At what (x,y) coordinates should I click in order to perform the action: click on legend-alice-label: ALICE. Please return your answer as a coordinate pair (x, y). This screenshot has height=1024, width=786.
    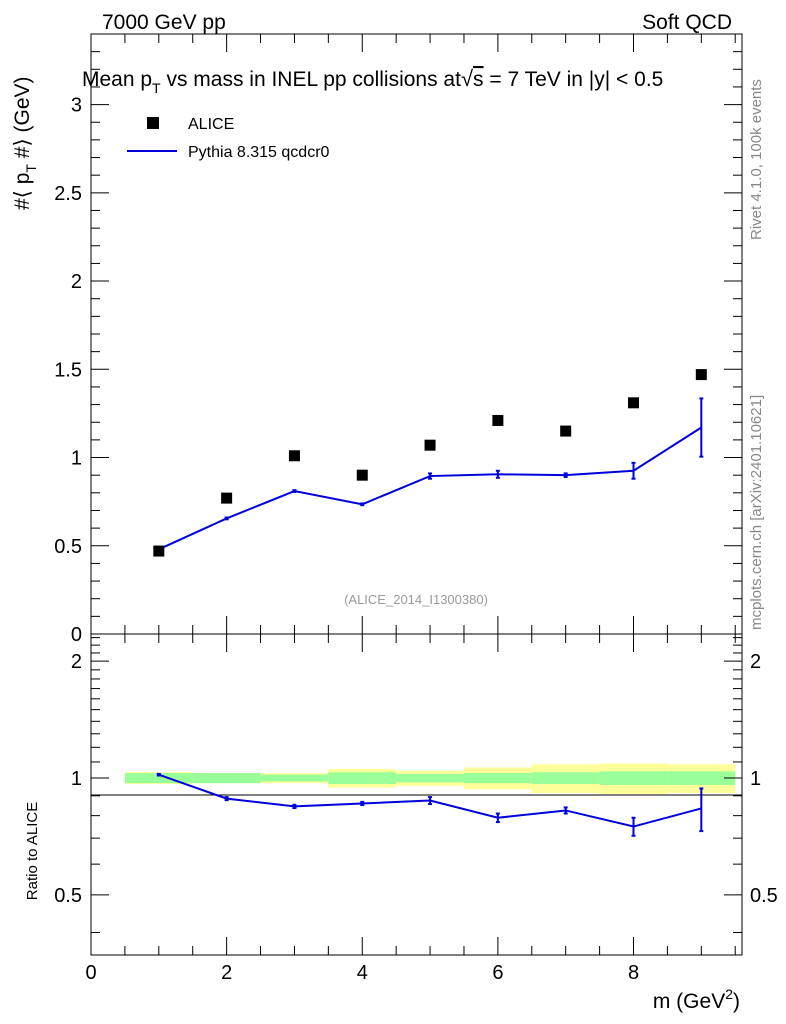
    Looking at the image, I should click on (211, 124).